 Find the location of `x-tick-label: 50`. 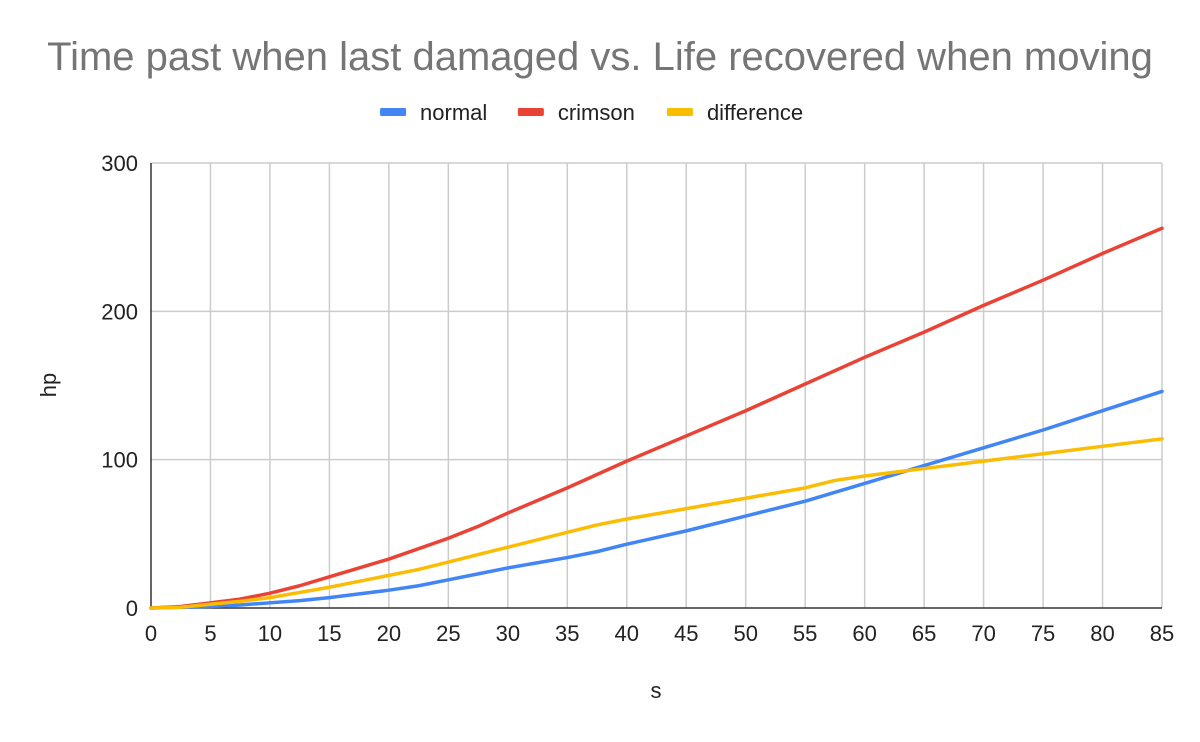

x-tick-label: 50 is located at coordinates (745, 633).